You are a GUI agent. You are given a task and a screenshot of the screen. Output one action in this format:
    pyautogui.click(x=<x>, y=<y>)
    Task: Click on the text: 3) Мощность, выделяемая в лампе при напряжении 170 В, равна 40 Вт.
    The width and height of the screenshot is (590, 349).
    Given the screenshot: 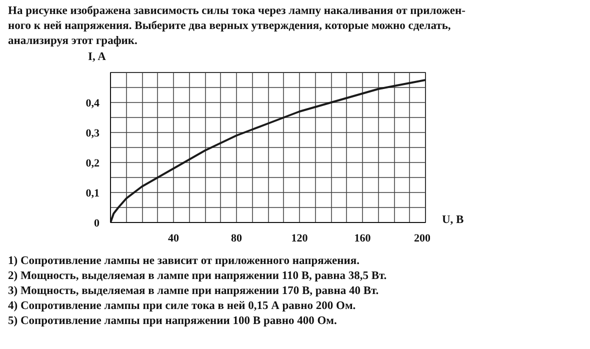 What is the action you would take?
    pyautogui.click(x=193, y=290)
    